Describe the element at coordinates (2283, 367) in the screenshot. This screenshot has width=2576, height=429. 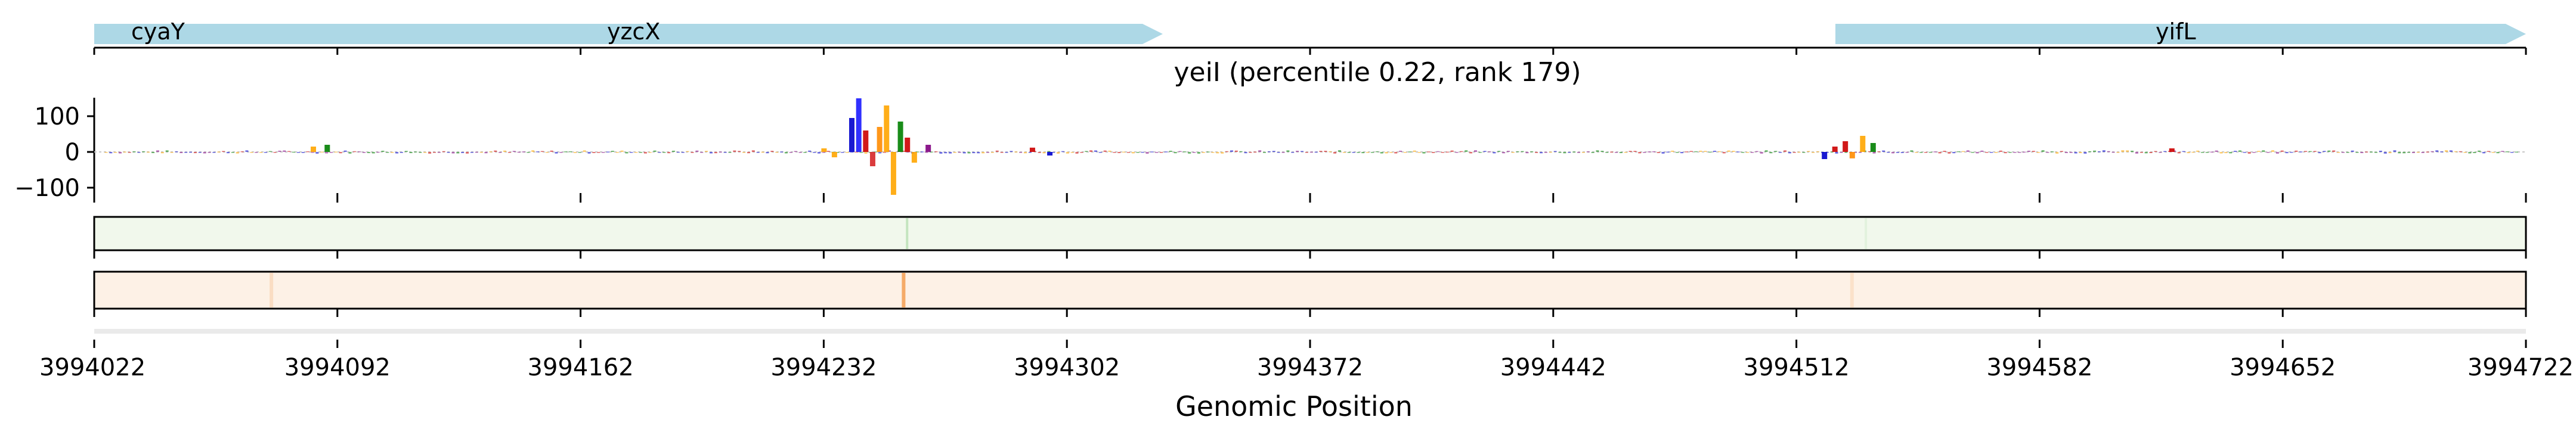
I see `x-tick-label-9: 3994652` at that location.